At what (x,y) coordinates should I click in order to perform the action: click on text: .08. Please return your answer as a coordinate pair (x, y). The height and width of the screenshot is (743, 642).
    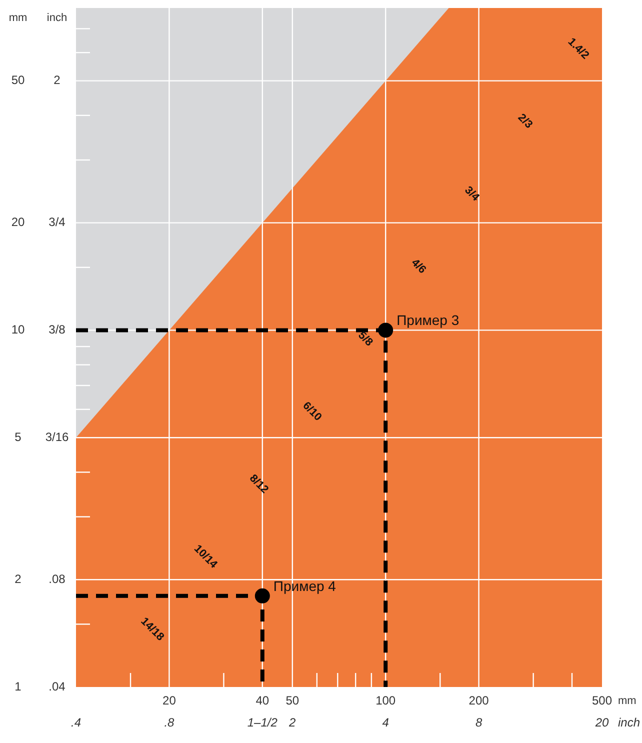
    Looking at the image, I should click on (57, 579).